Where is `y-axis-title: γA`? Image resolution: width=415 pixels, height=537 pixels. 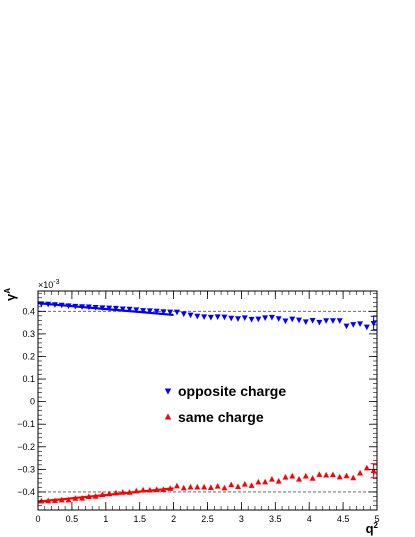
y-axis-title: γA is located at coordinates (10, 294).